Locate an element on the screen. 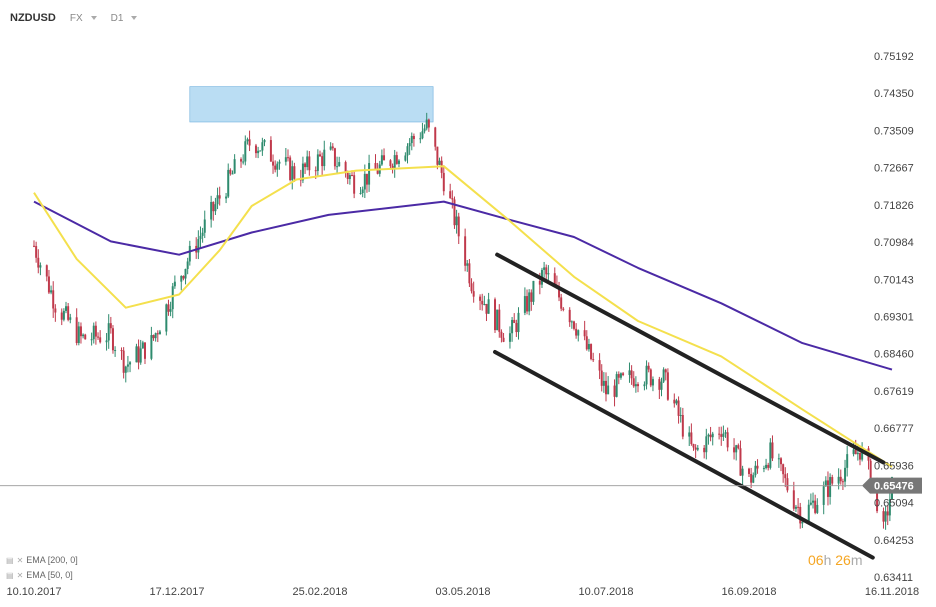 This screenshot has width=936, height=607. legend-ema200: ▤ ✕ EMA [200, 0] is located at coordinates (42, 560).